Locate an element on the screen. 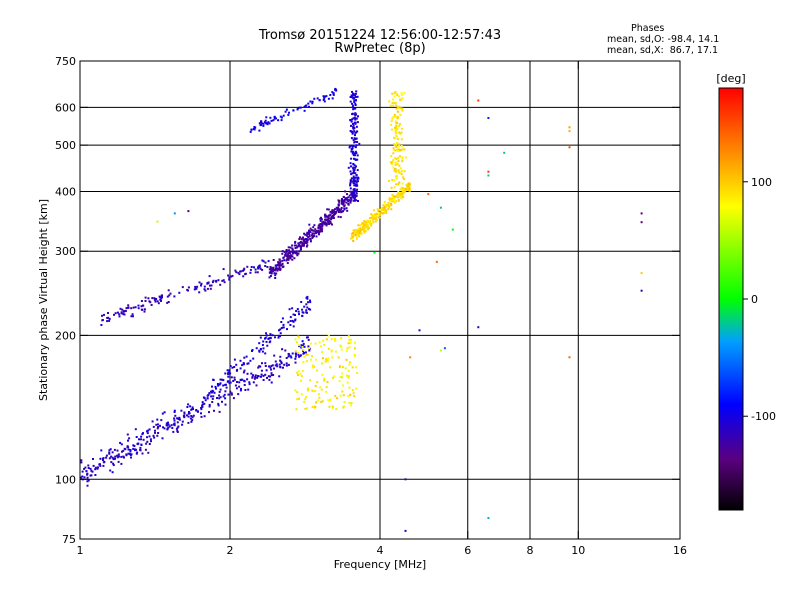  x-tick-label: 6 is located at coordinates (467, 550).